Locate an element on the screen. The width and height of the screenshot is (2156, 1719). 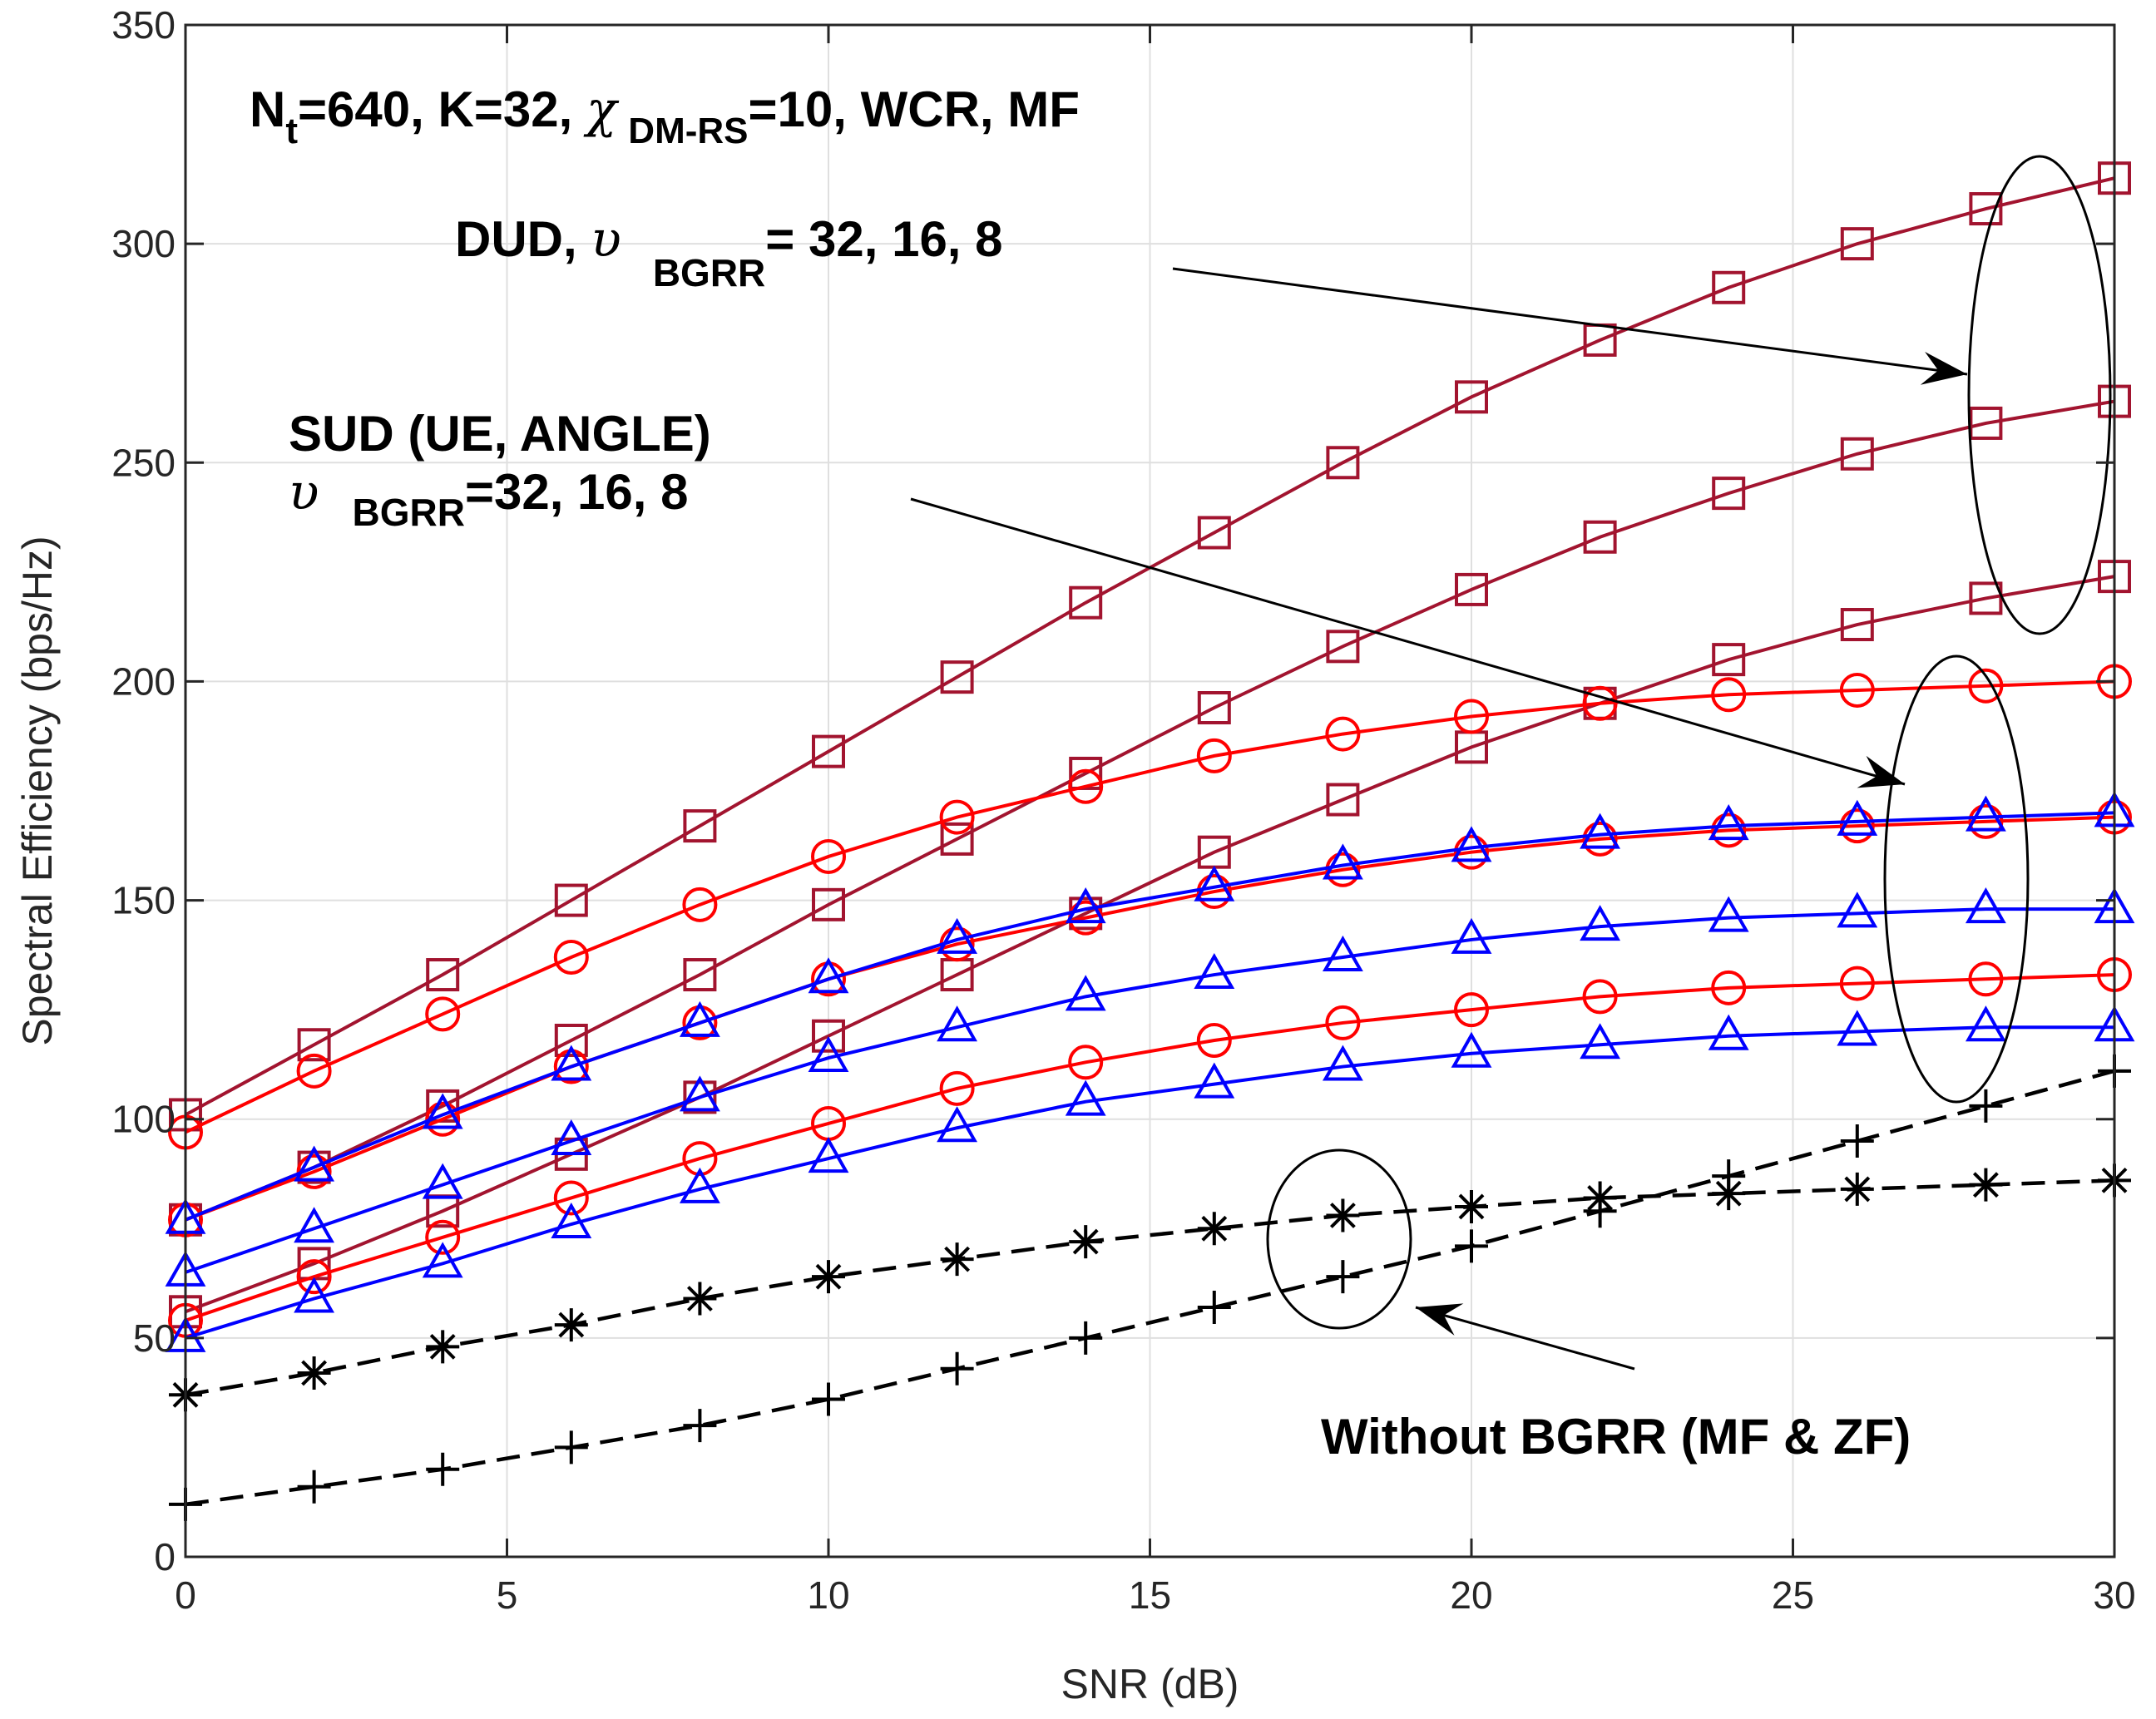
x-tick-label: 20 is located at coordinates (1471, 1595).